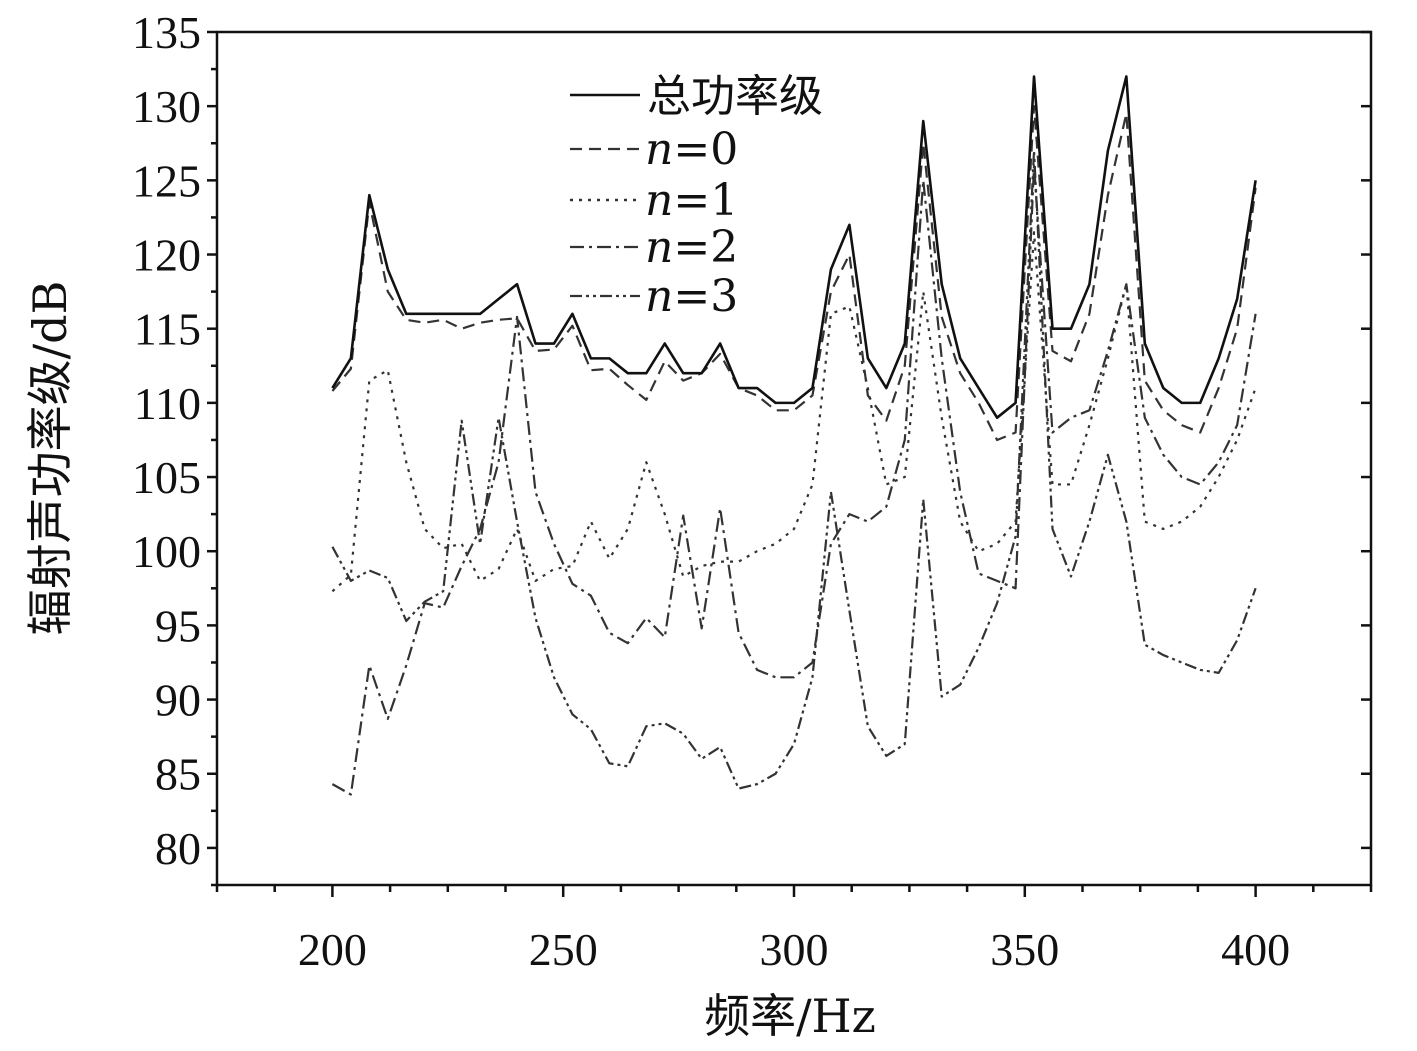 Image resolution: width=1417 pixels, height=1051 pixels. I want to click on y-tick-label: 135, so click(166, 32).